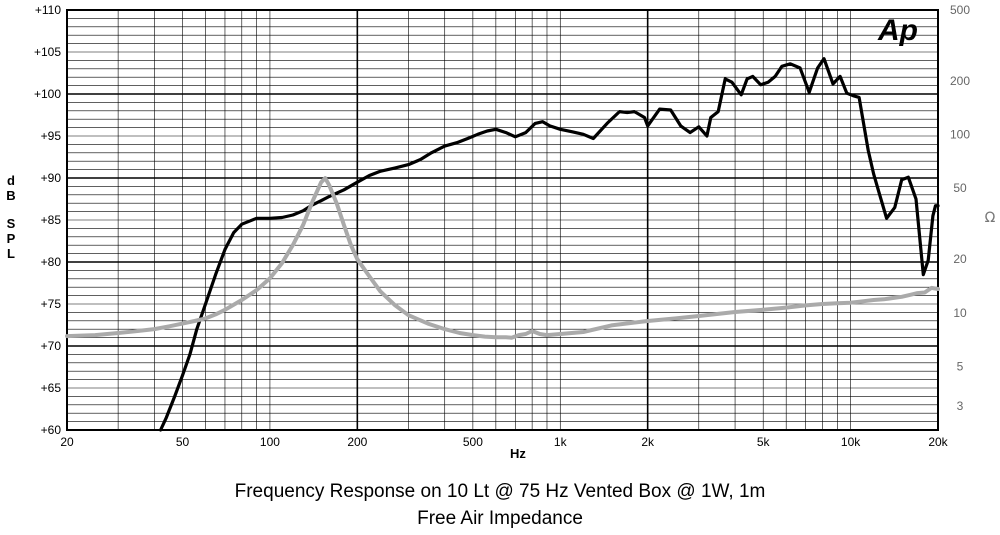  Describe the element at coordinates (67, 442) in the screenshot. I see `x-tick-label: 20` at that location.